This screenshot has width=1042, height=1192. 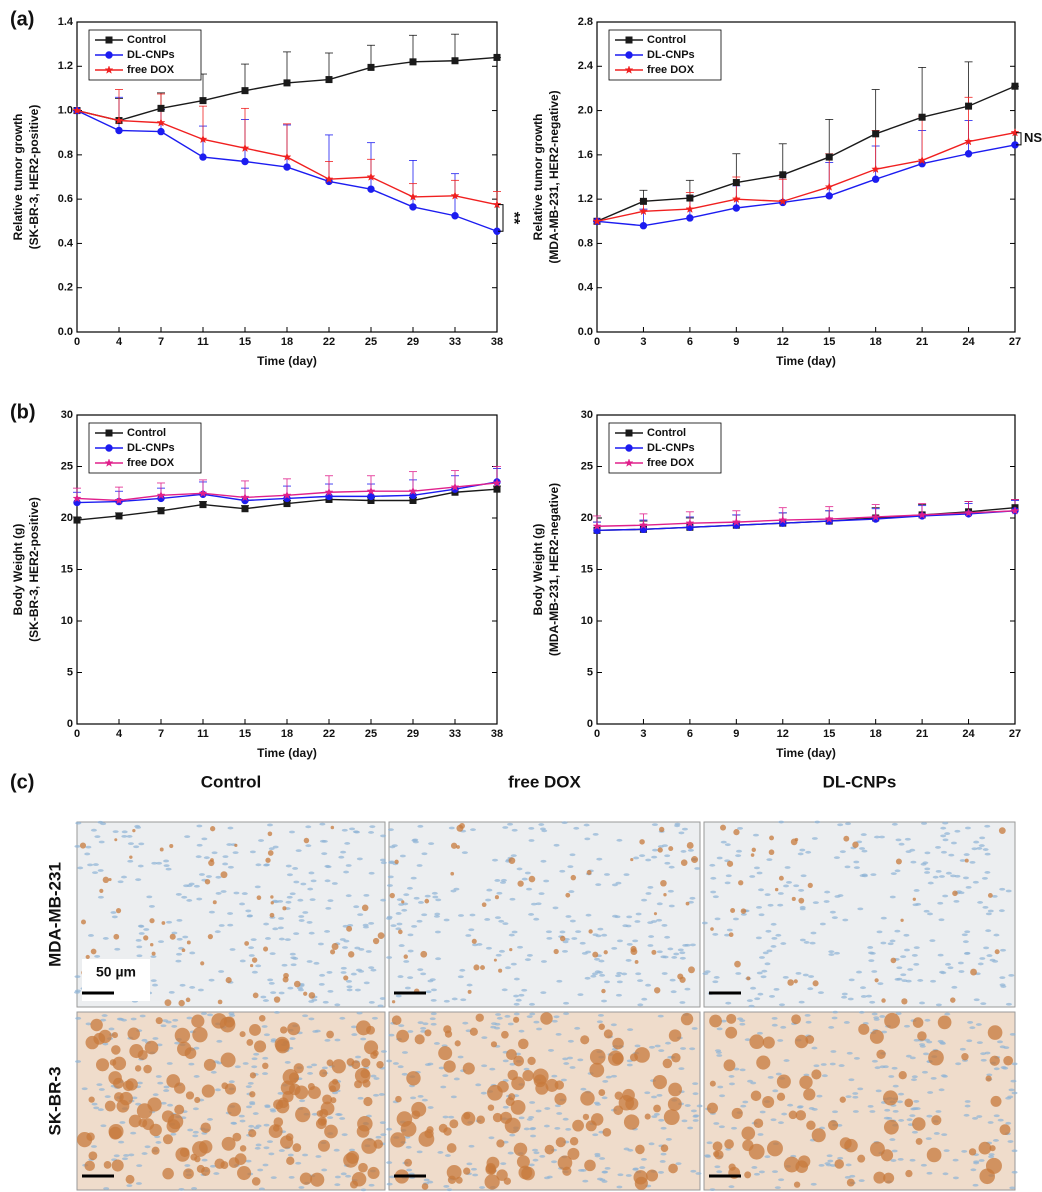 I want to click on y-axis-label: (MDA-MB-231, HER2-negative), so click(x=554, y=569).